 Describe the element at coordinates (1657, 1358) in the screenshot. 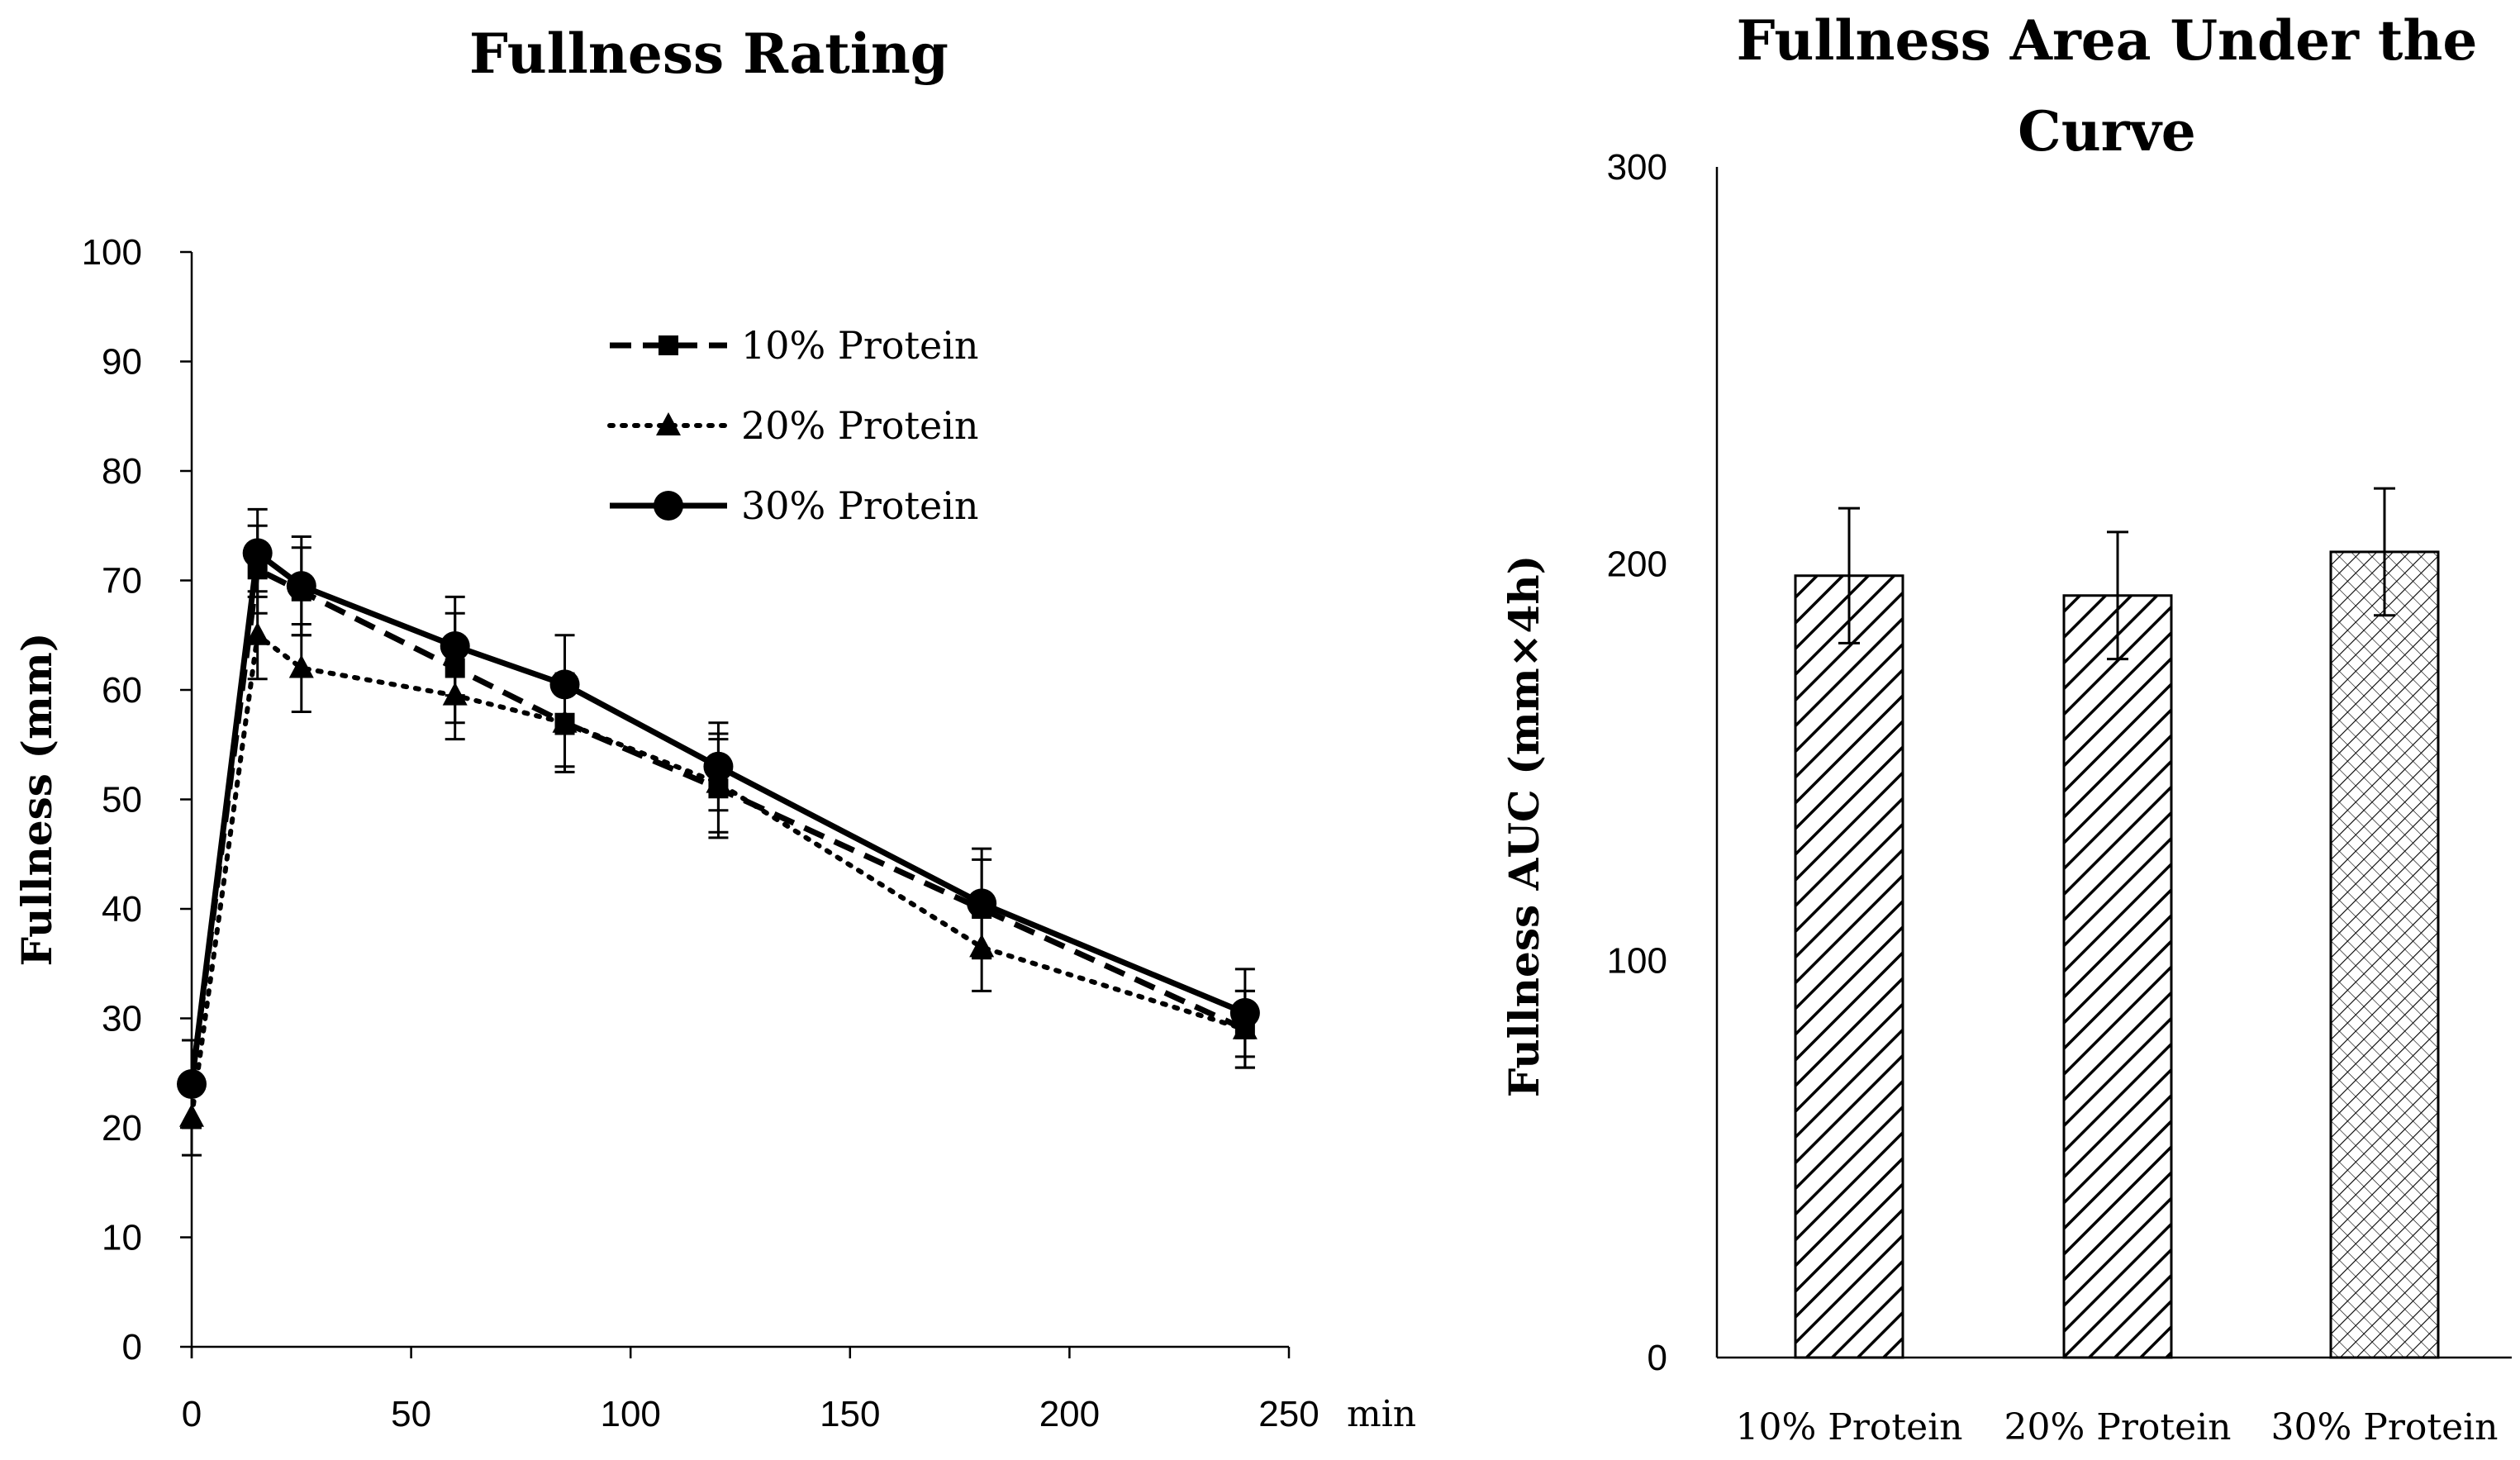

I see `bar-y-tick-label: 0` at that location.